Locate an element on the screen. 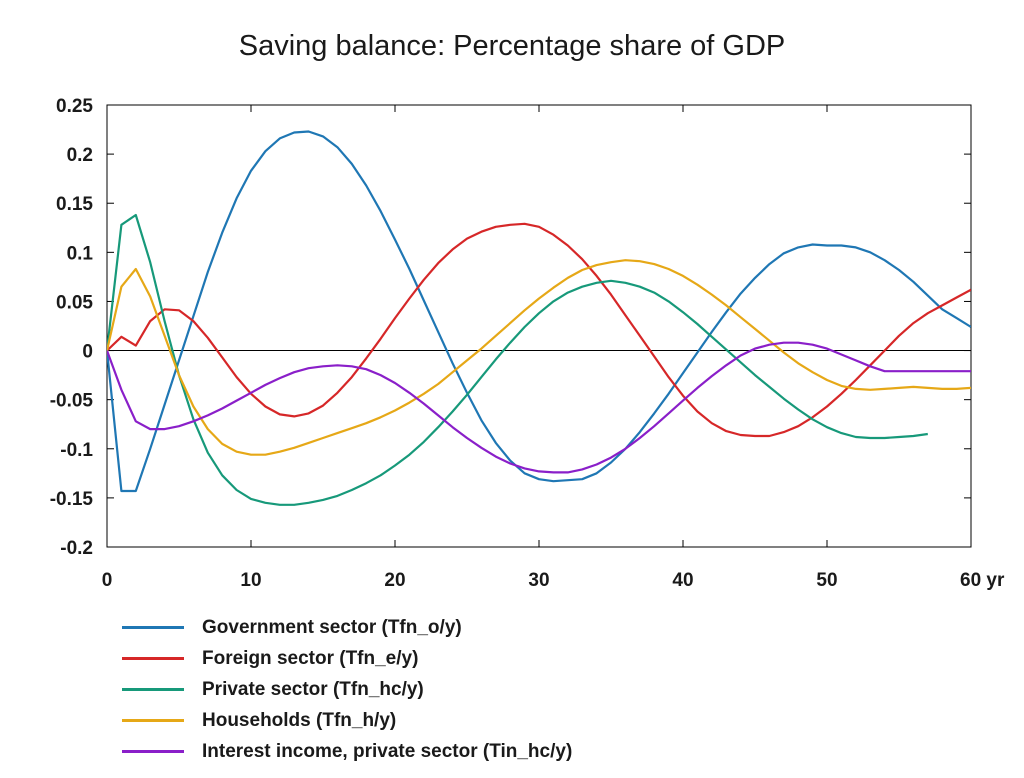  chart-title: Saving balance: Percentage share of GDP is located at coordinates (512, 46).